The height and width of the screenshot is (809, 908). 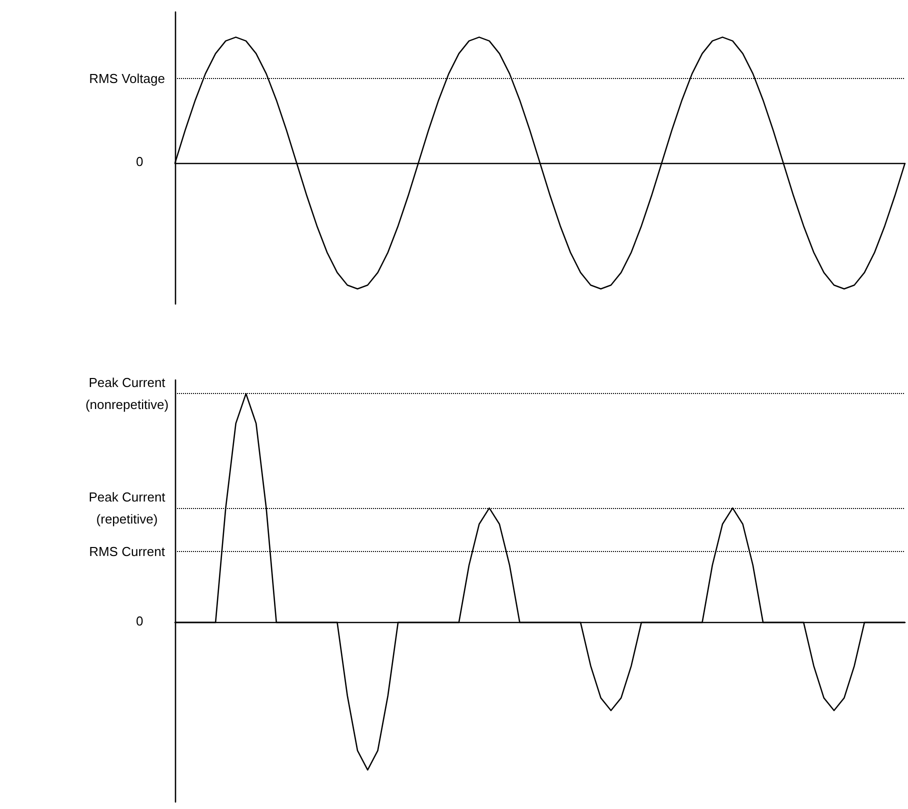 I want to click on ref-line-label: RMS Voltage, so click(x=127, y=78).